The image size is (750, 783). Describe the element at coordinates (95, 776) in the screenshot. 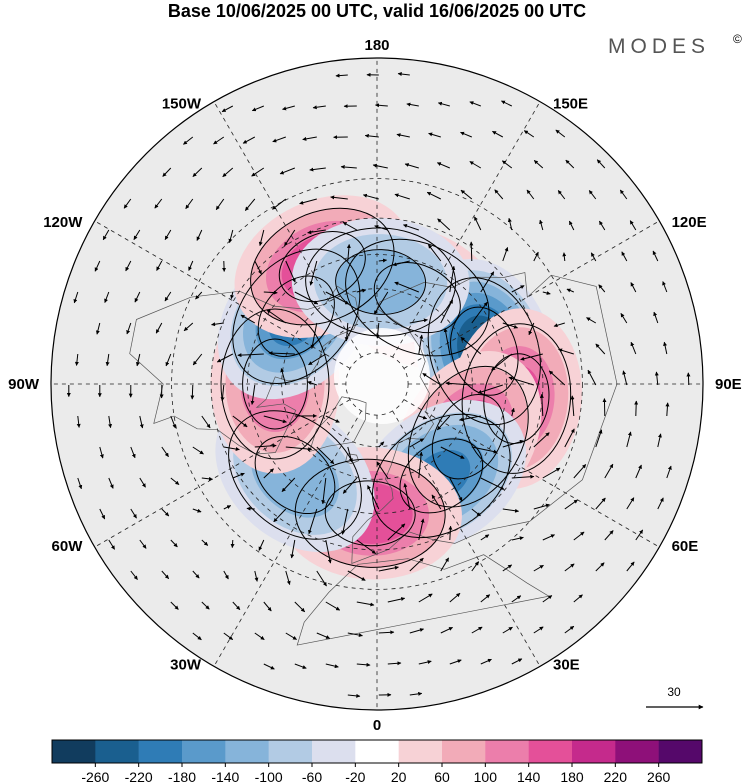

I see `colorbar-tick-label: -260` at that location.